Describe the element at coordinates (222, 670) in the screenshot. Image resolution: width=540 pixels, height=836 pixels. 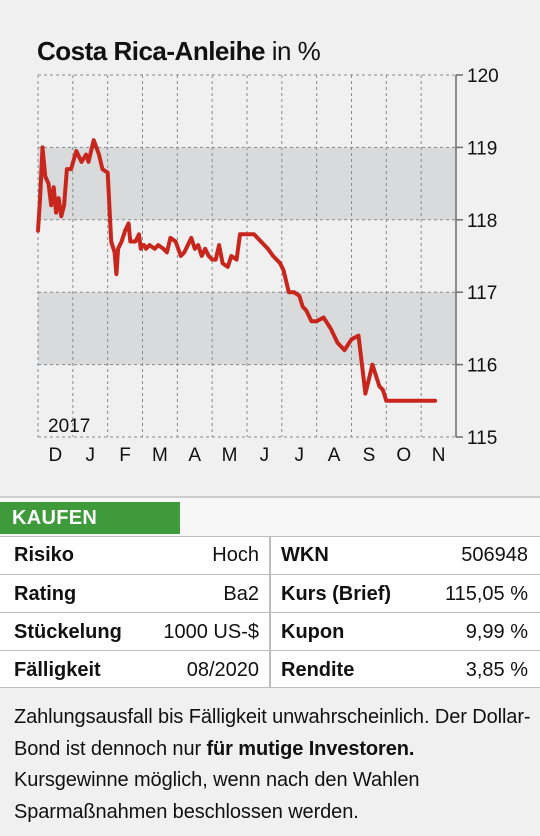
I see `maturity-value: 08/2020` at that location.